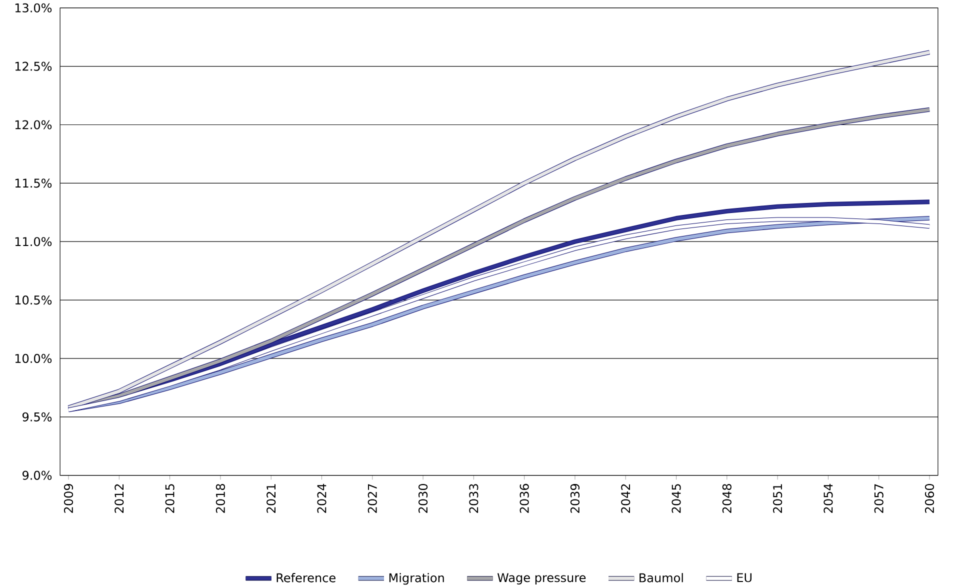 This screenshot has width=976, height=588. What do you see at coordinates (169, 499) in the screenshot?
I see `x-tick-label: 2015` at bounding box center [169, 499].